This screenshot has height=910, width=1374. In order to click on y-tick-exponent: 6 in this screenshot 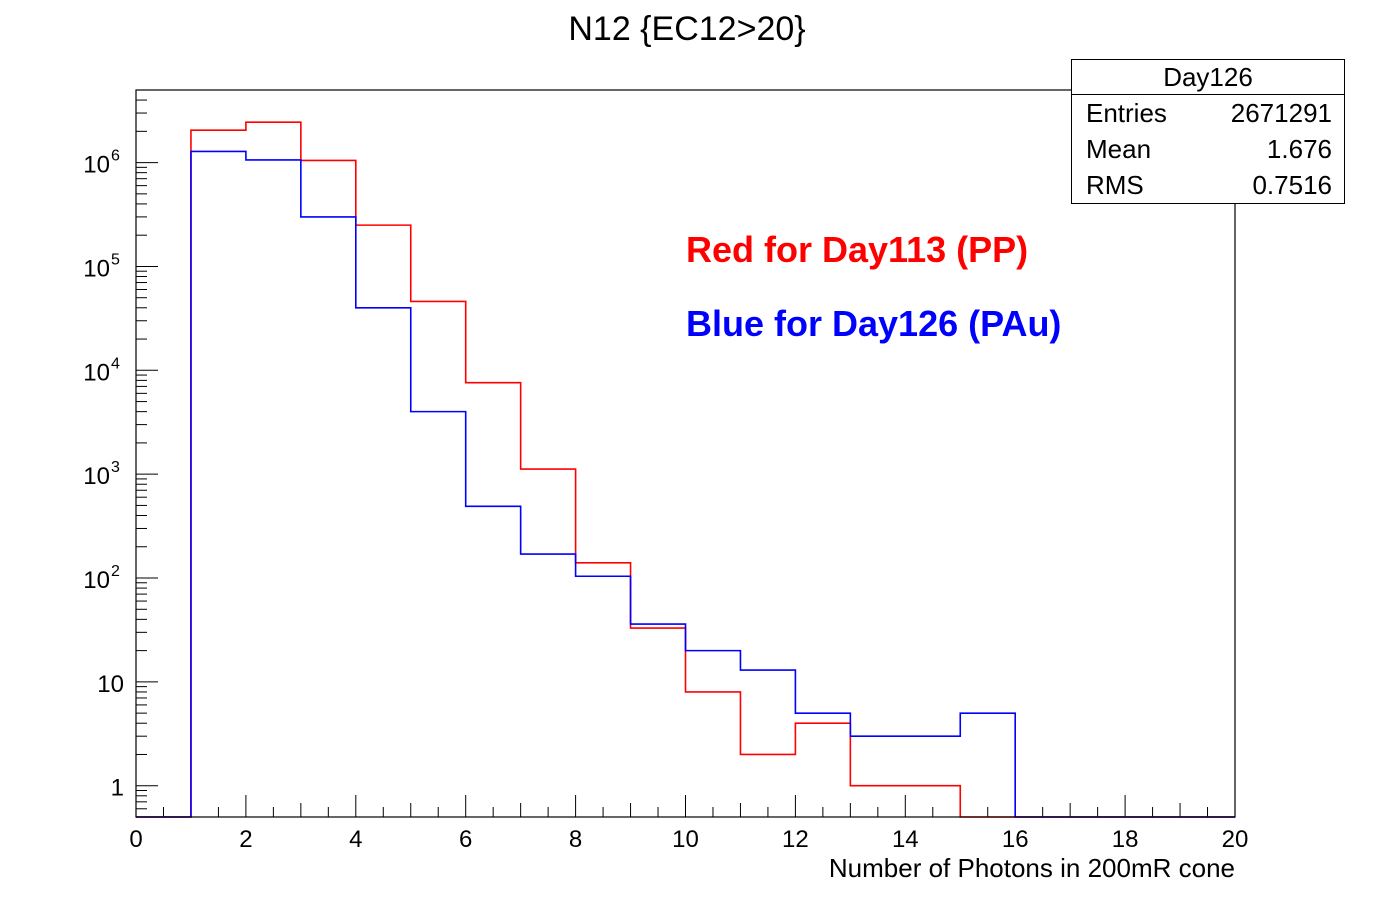, I will do `click(115, 156)`.